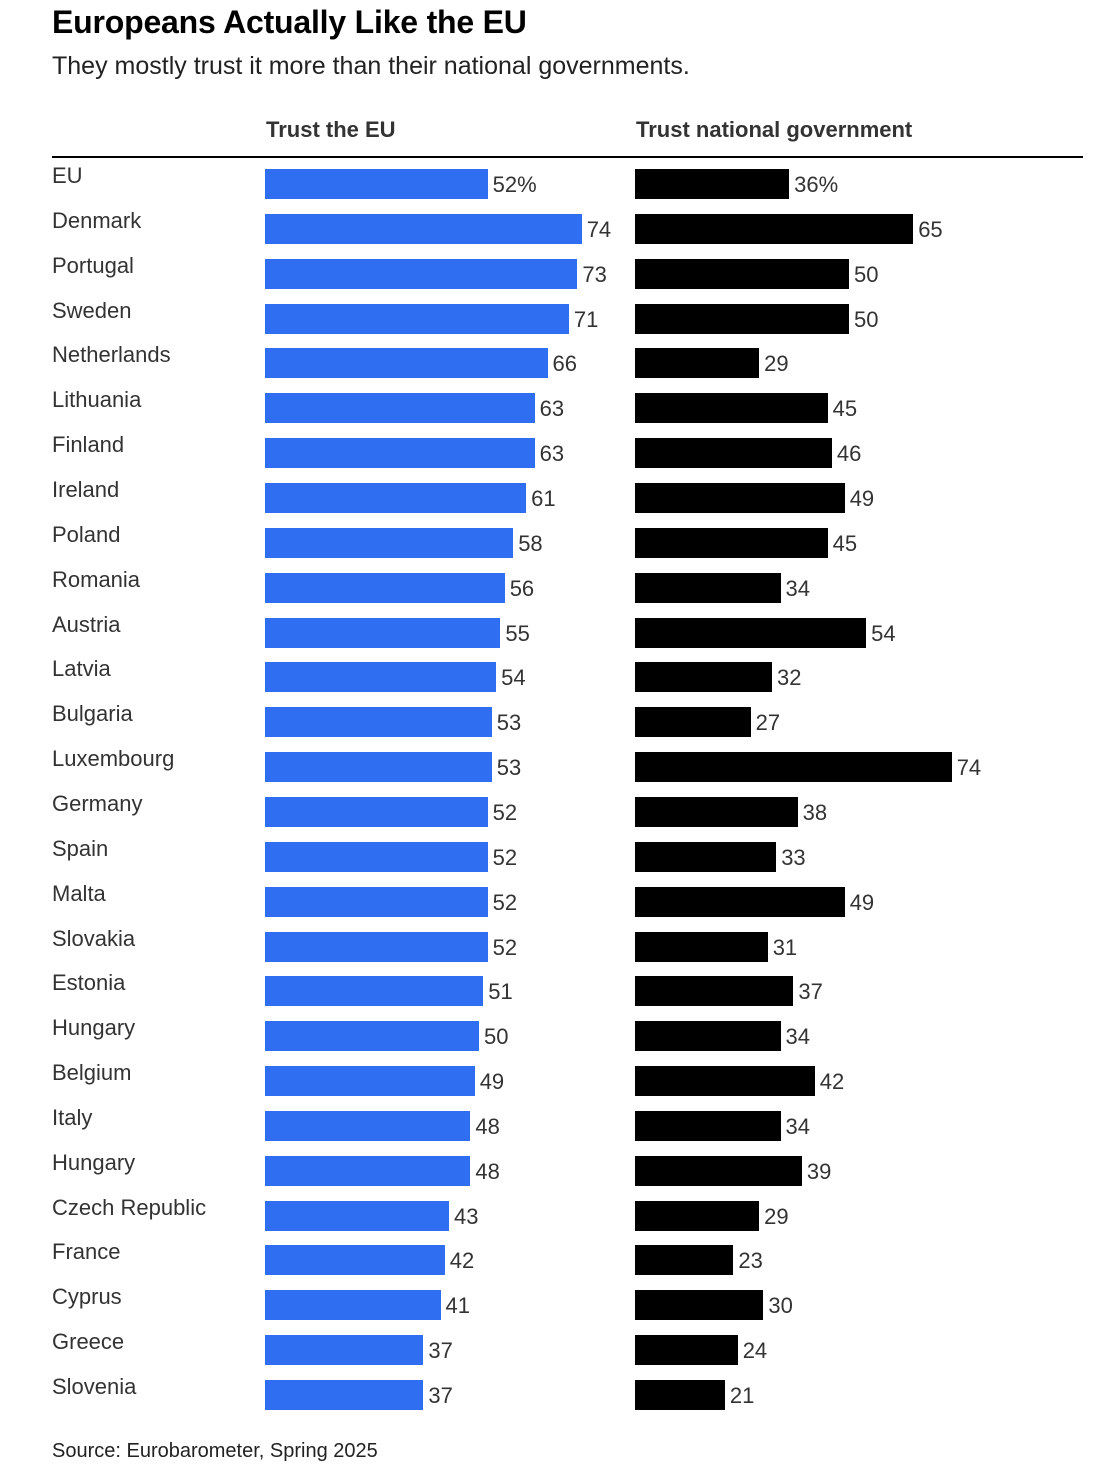 The height and width of the screenshot is (1471, 1116). I want to click on country-label: Spain, so click(80, 848).